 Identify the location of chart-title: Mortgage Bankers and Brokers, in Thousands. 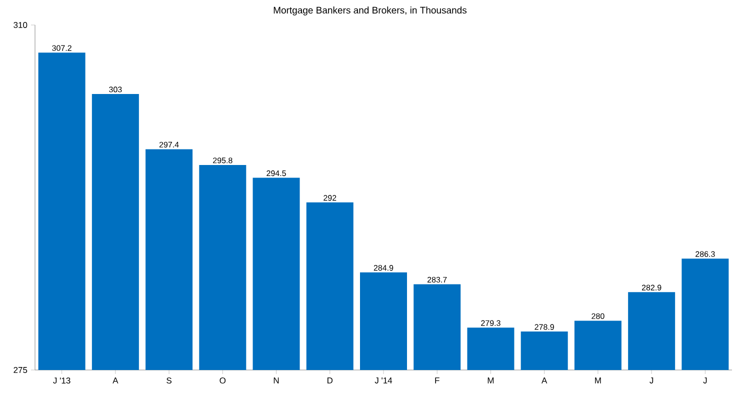
(370, 11).